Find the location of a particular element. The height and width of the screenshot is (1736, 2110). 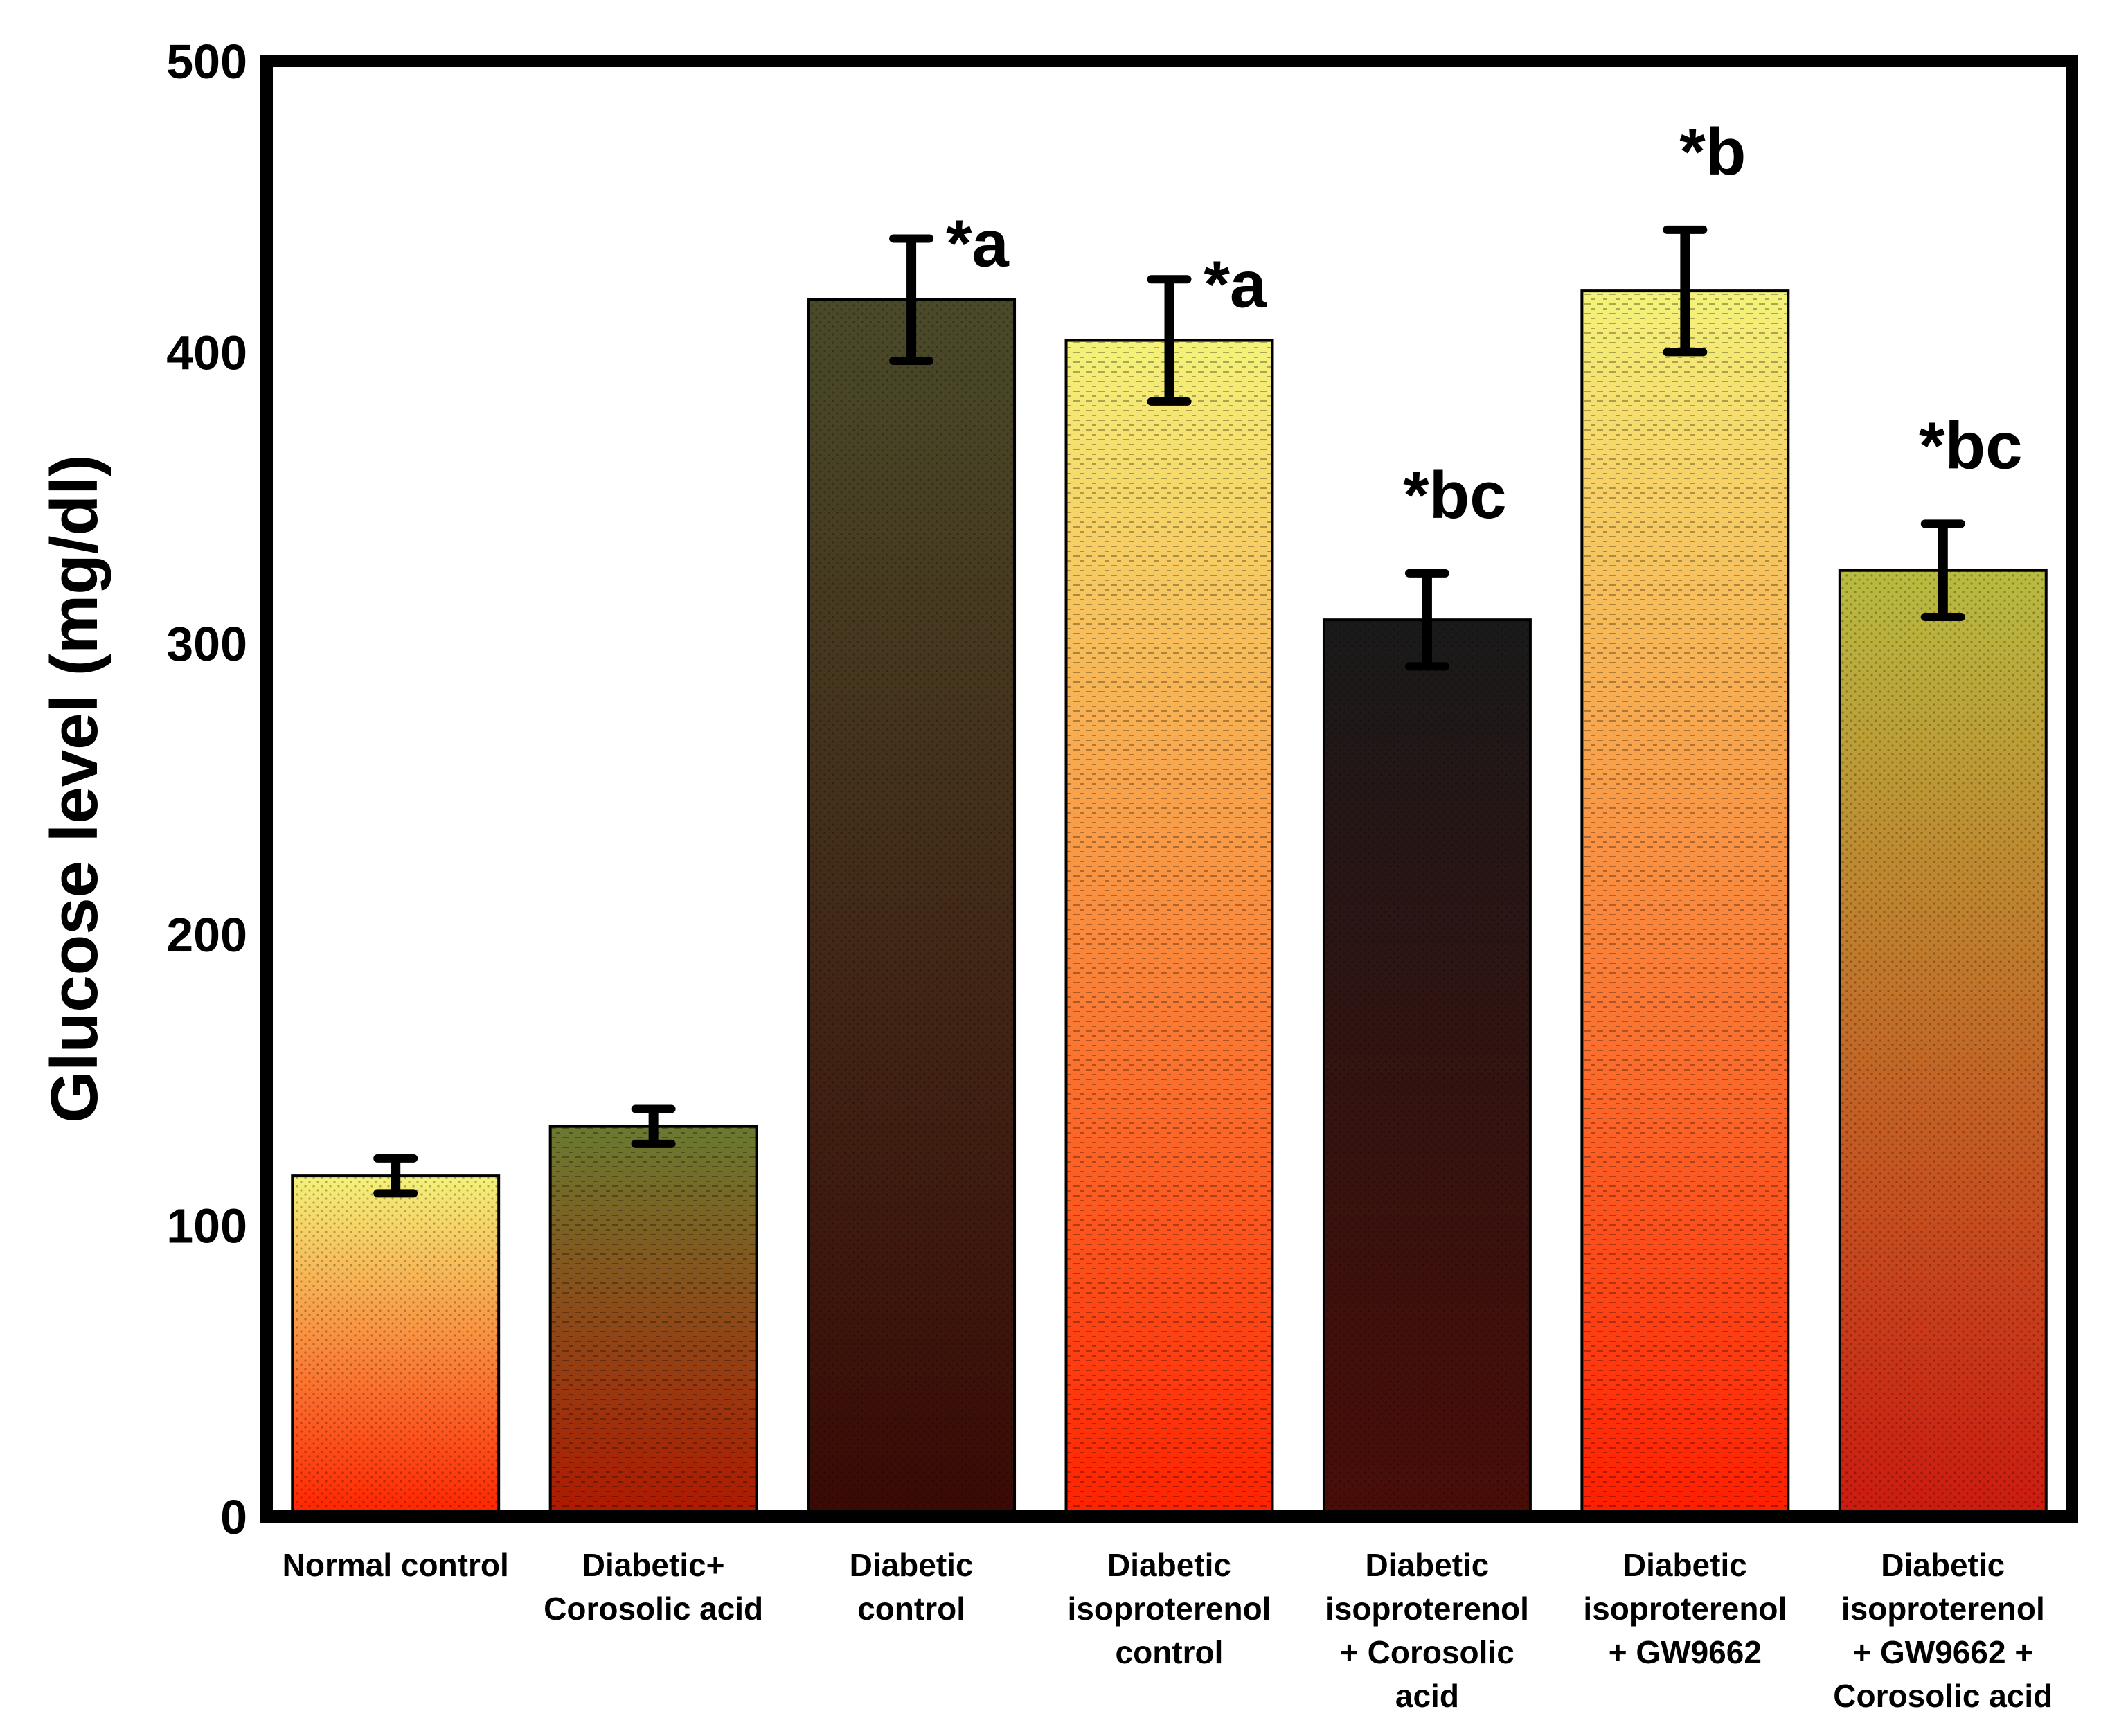

y-axis-ticks: 0 100 200 300 400 500 is located at coordinates (206, 789).